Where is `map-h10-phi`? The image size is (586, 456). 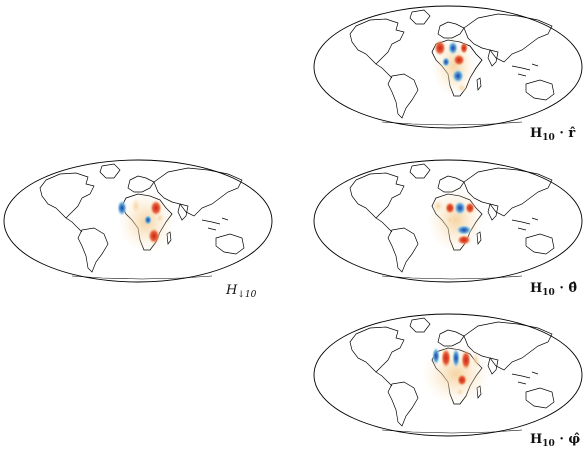 map-h10-phi is located at coordinates (448, 375).